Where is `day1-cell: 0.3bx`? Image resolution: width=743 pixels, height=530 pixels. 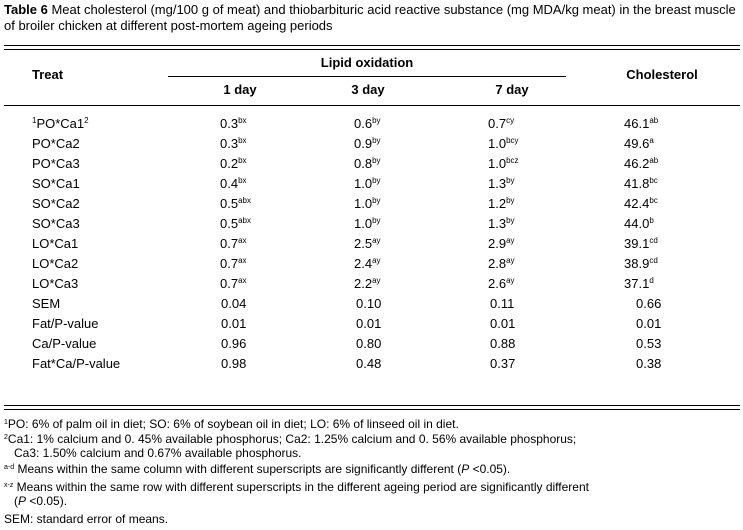
day1-cell: 0.3bx is located at coordinates (233, 143).